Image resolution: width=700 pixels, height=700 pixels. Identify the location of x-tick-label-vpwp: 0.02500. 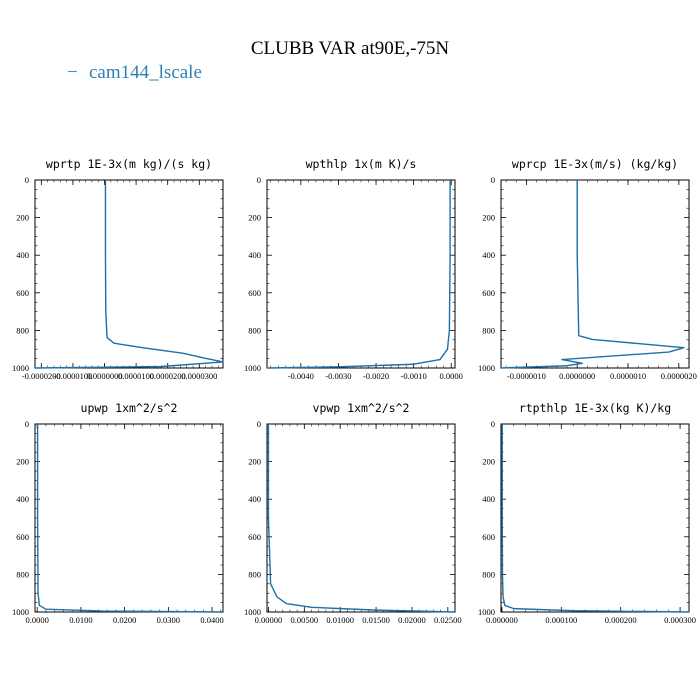
(448, 620).